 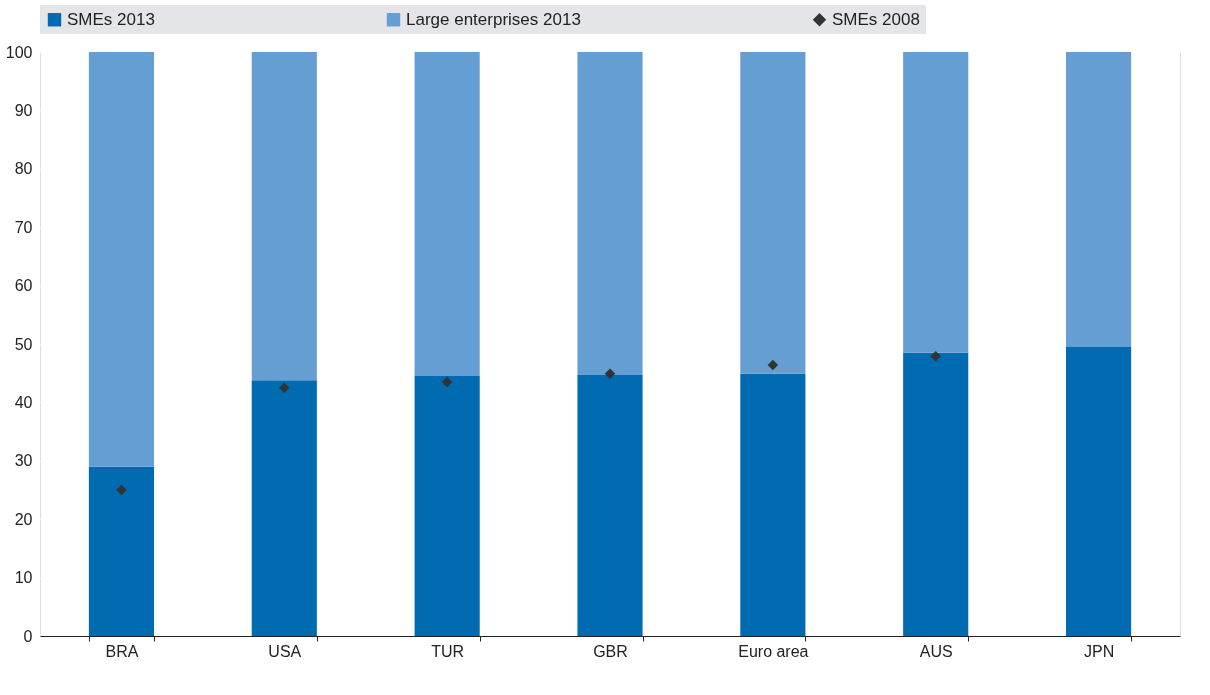 What do you see at coordinates (28, 636) in the screenshot?
I see `y-tick-label: 0` at bounding box center [28, 636].